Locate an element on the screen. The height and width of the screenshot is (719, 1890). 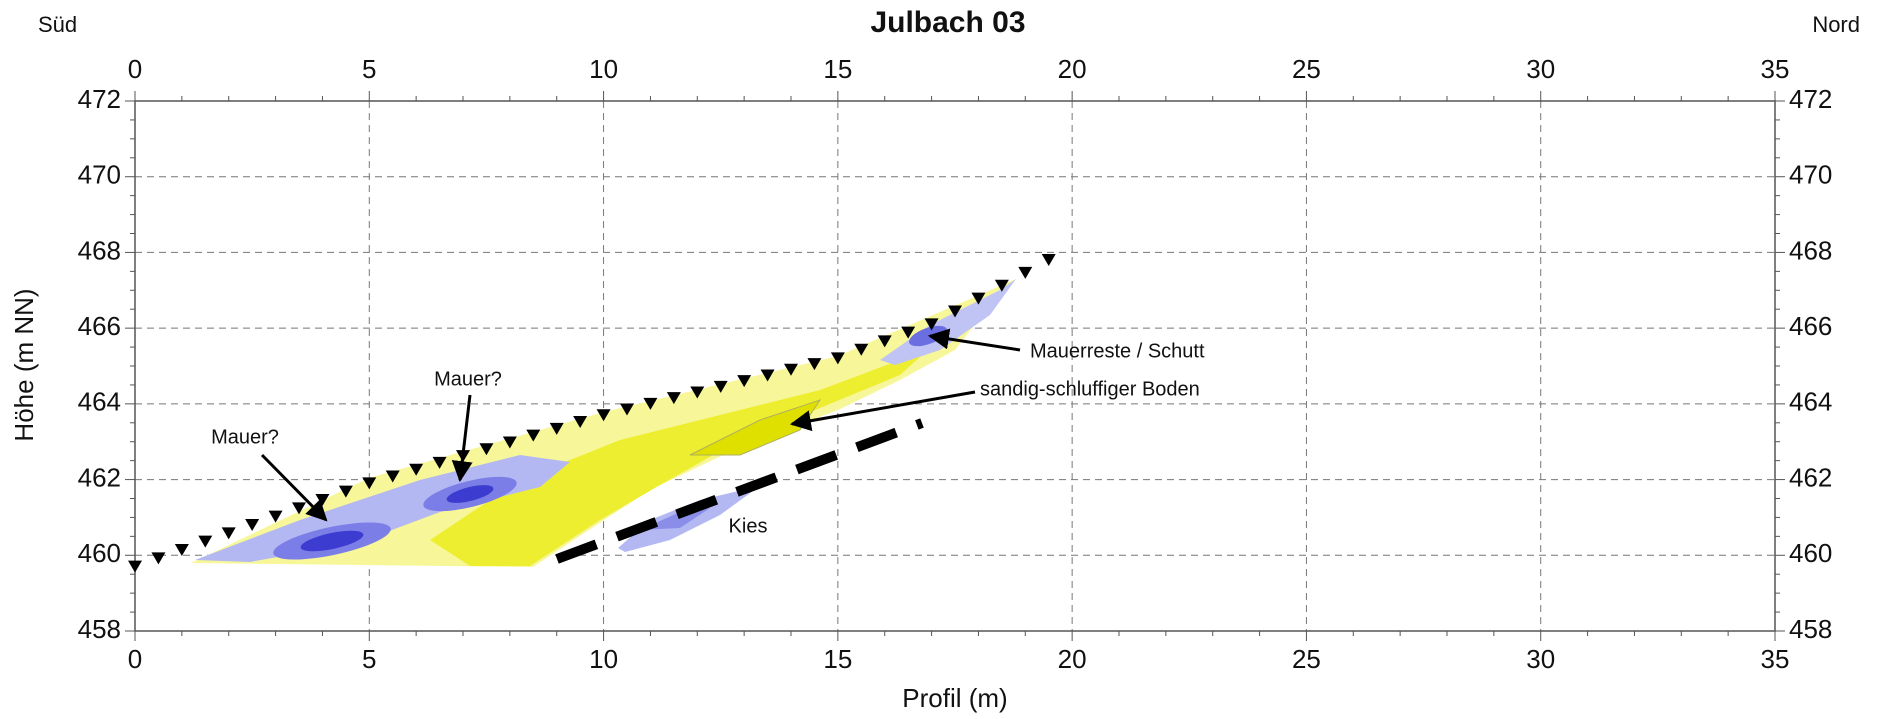
annotation: Kies is located at coordinates (748, 526).